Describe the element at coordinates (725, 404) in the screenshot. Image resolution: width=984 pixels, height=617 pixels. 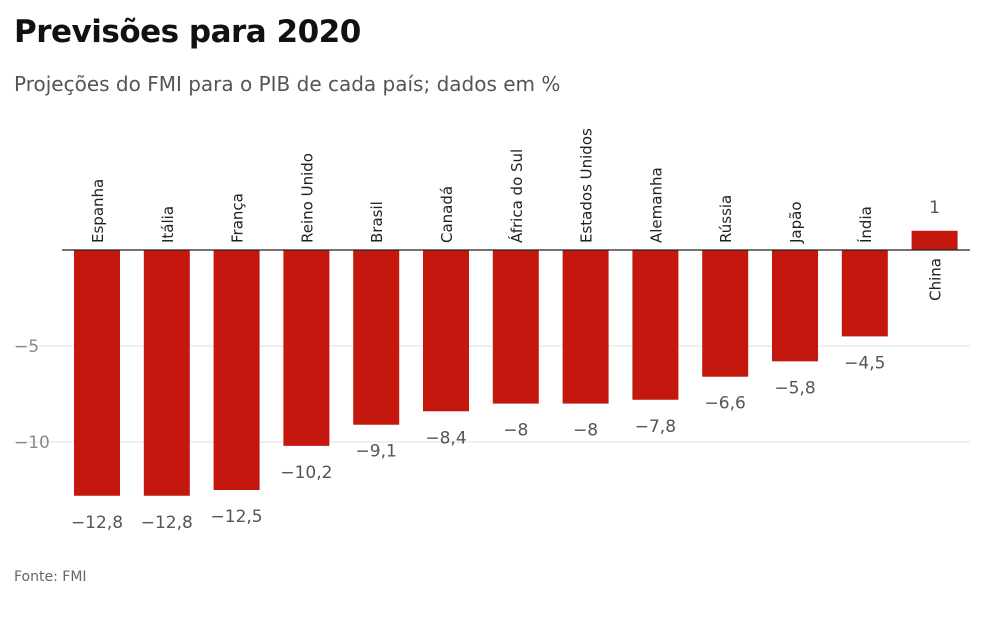
I see `value-label: −6,6` at that location.